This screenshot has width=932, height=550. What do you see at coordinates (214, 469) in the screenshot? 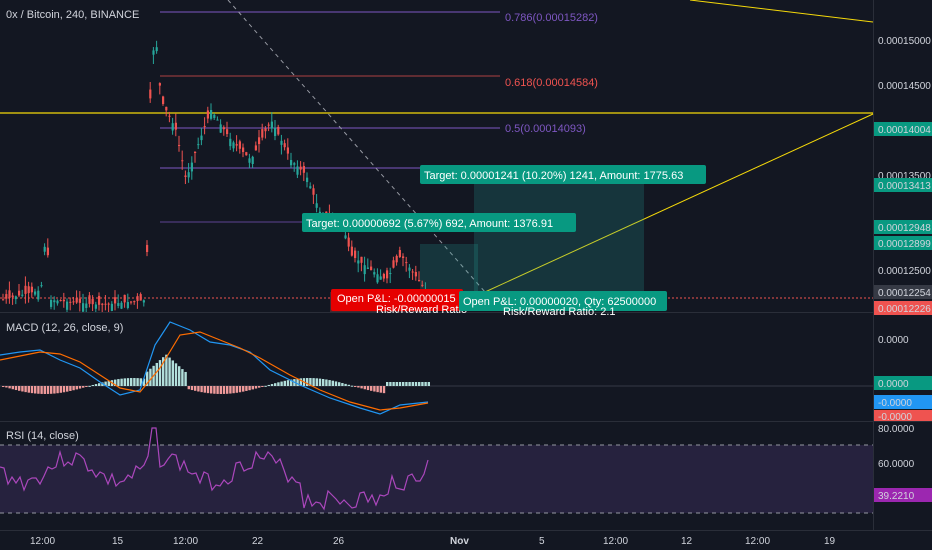
I see `rsi-line` at bounding box center [214, 469].